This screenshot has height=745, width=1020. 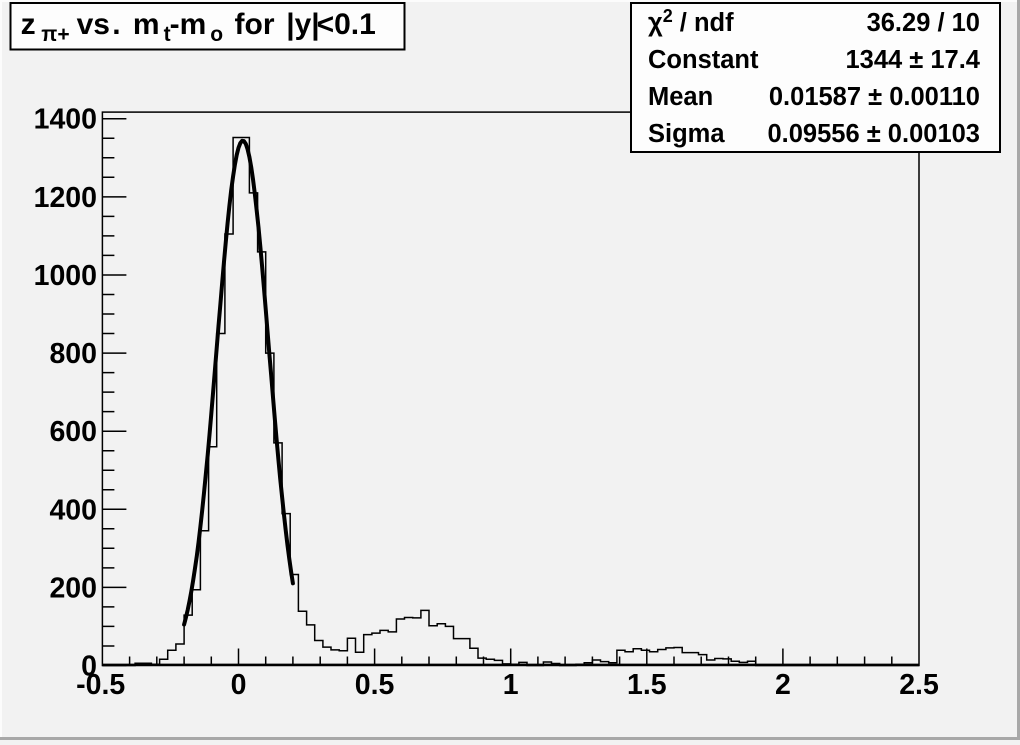 What do you see at coordinates (65, 120) in the screenshot?
I see `svg-text: 1400` at bounding box center [65, 120].